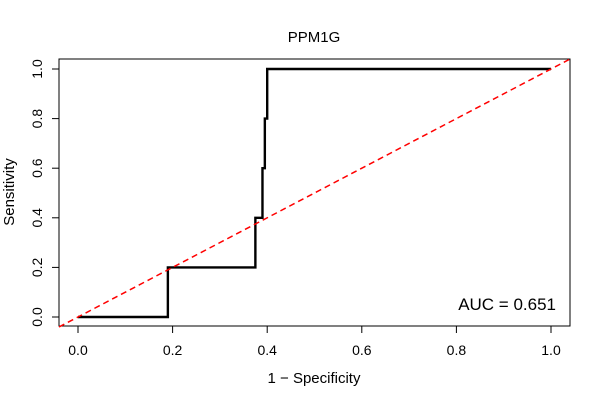 The height and width of the screenshot is (405, 600). What do you see at coordinates (9, 192) in the screenshot?
I see `y-axis-label: Sensitivity` at bounding box center [9, 192].